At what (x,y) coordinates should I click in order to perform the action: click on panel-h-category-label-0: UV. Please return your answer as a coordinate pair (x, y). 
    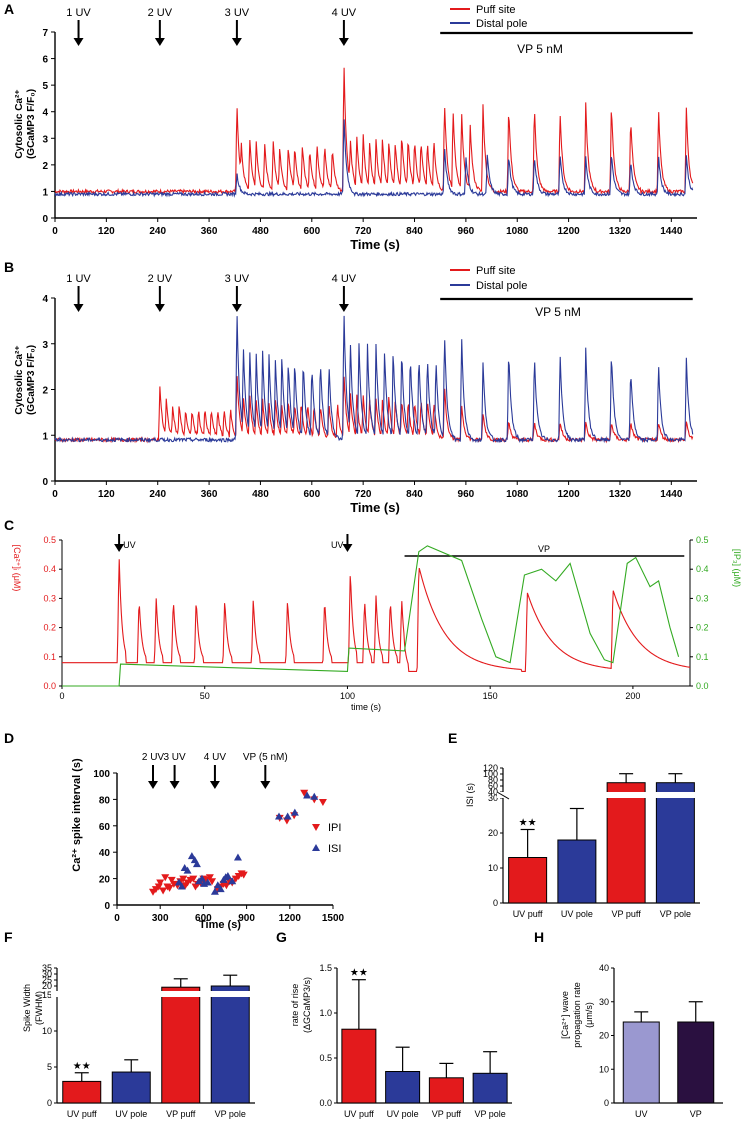
    Looking at the image, I should click on (641, 1114).